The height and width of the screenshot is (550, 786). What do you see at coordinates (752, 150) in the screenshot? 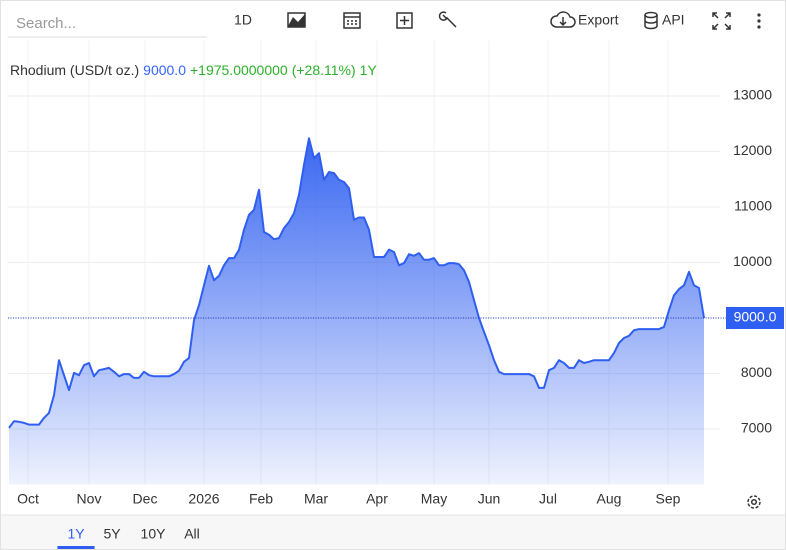
I see `y-tick-label: 12000` at bounding box center [752, 150].